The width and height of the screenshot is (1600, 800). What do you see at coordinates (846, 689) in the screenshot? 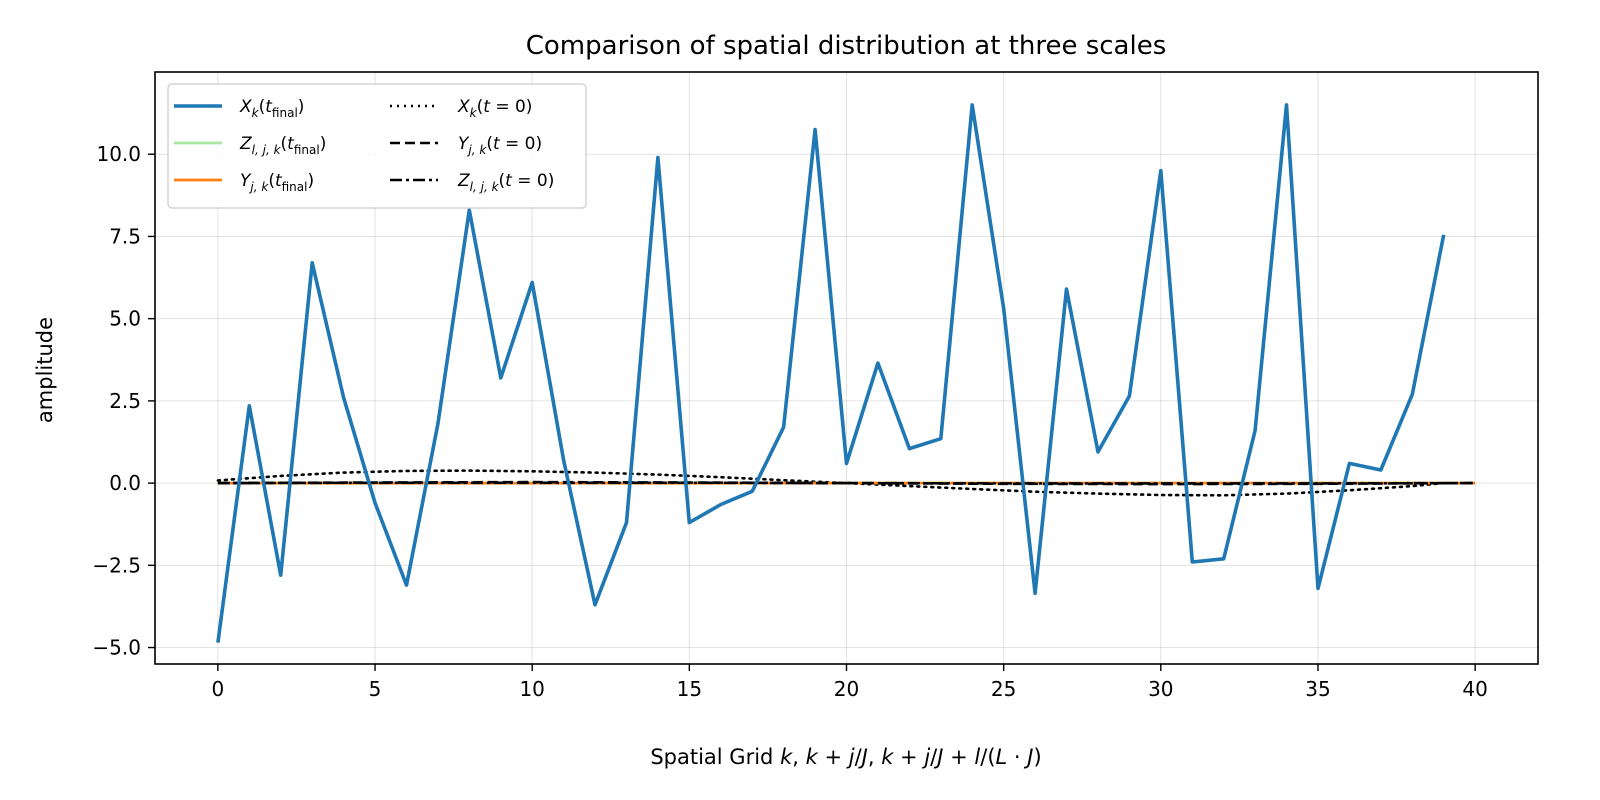
I see `x-tick-label: 20` at bounding box center [846, 689].